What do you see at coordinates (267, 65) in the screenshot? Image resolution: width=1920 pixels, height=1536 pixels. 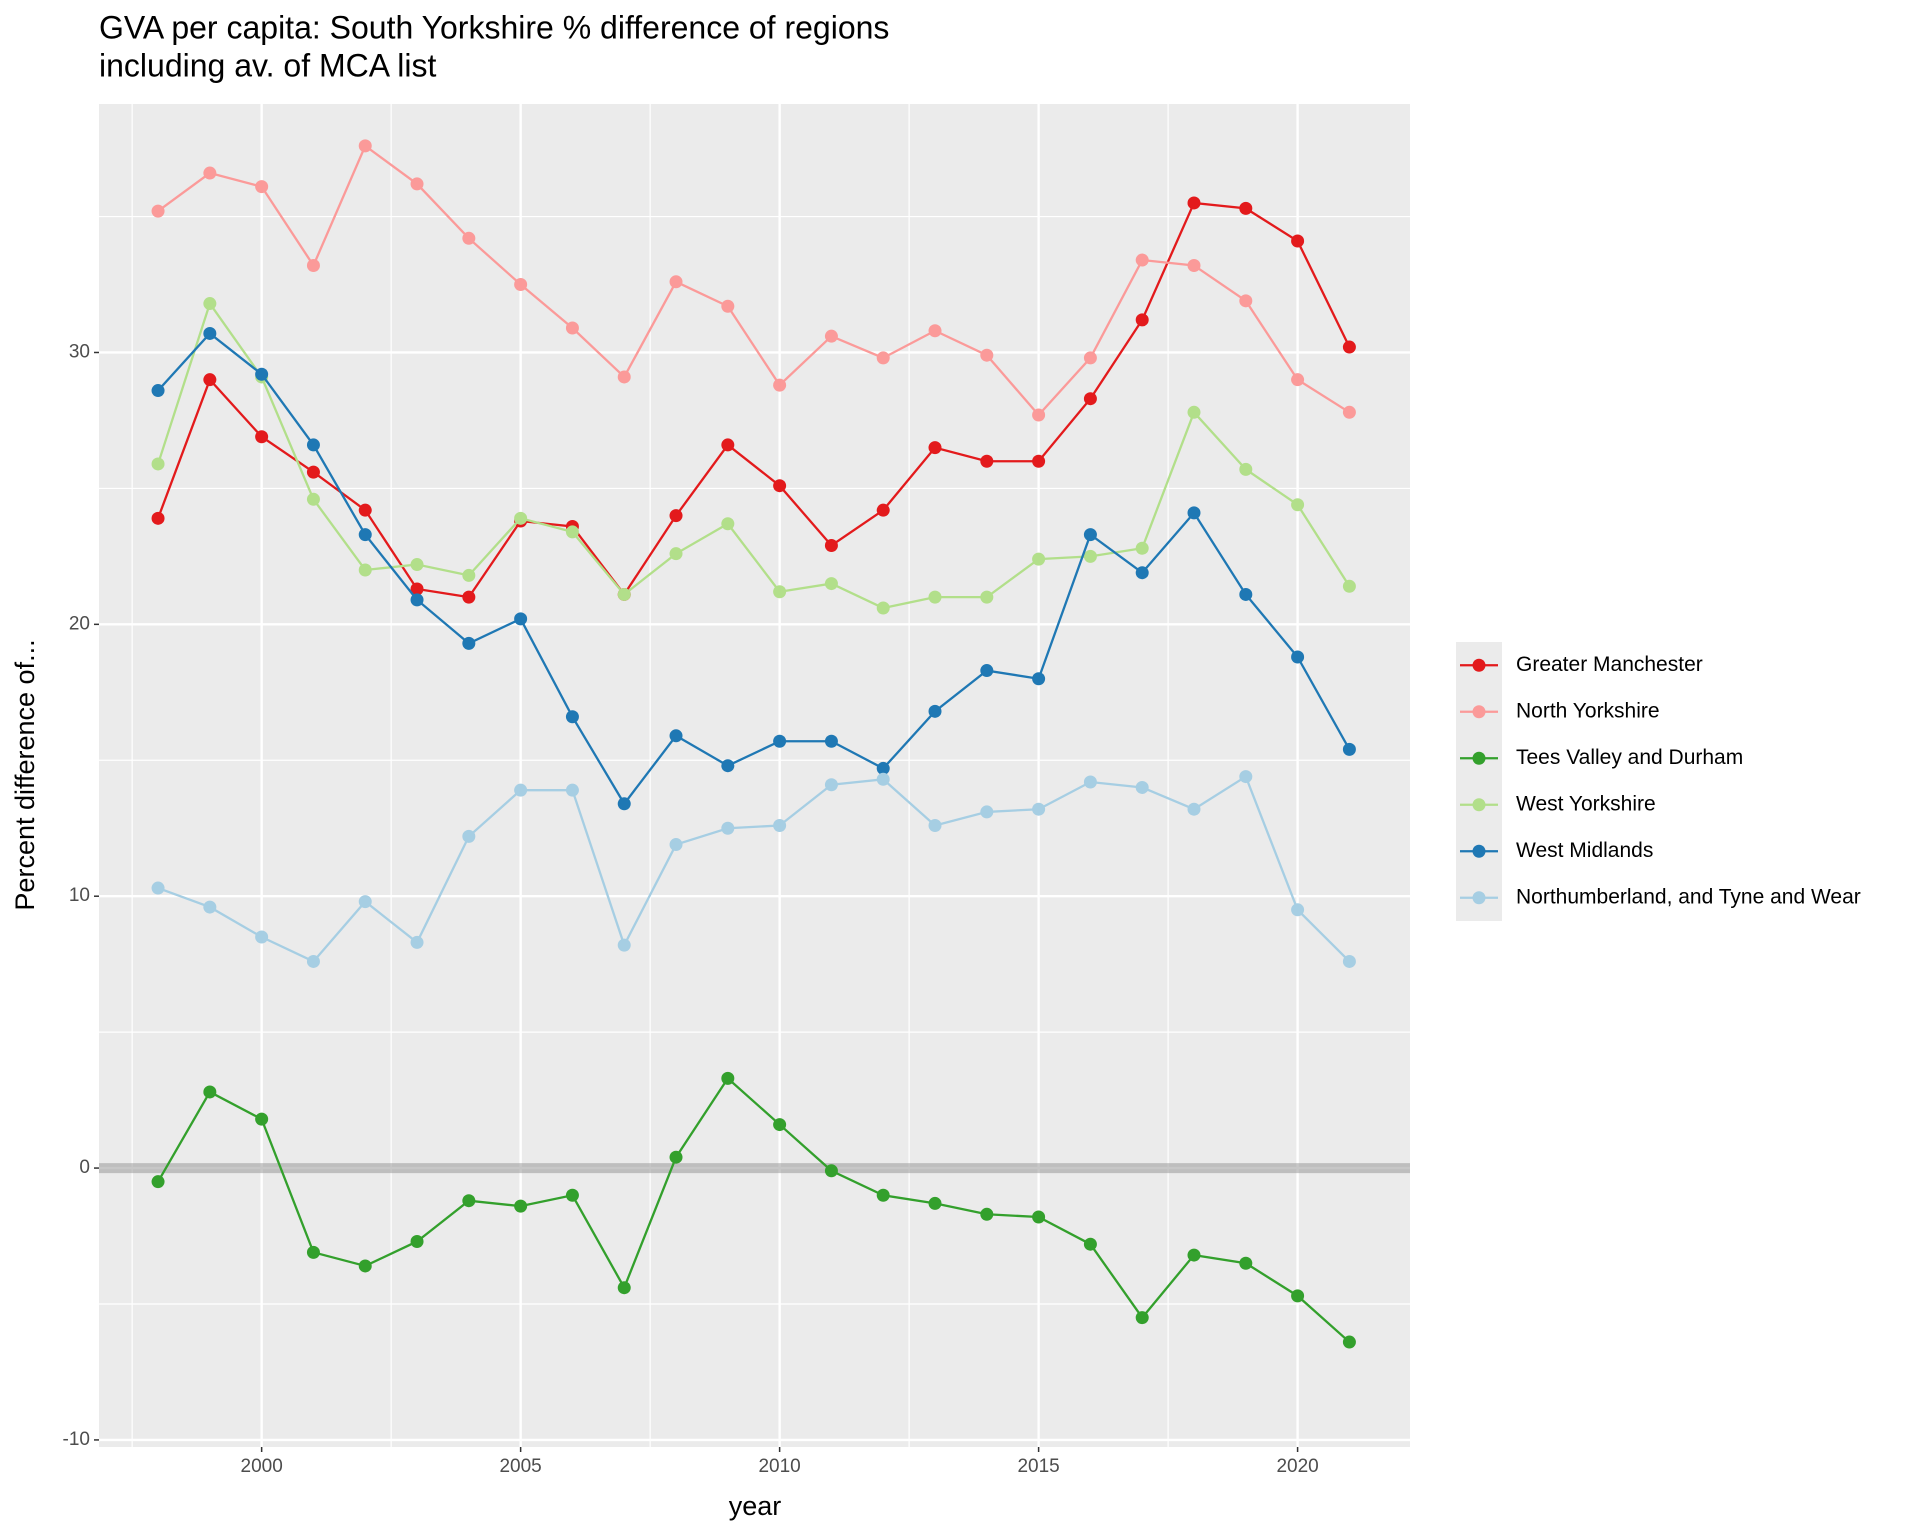 I see `chart-title: including av. of MCA list` at bounding box center [267, 65].